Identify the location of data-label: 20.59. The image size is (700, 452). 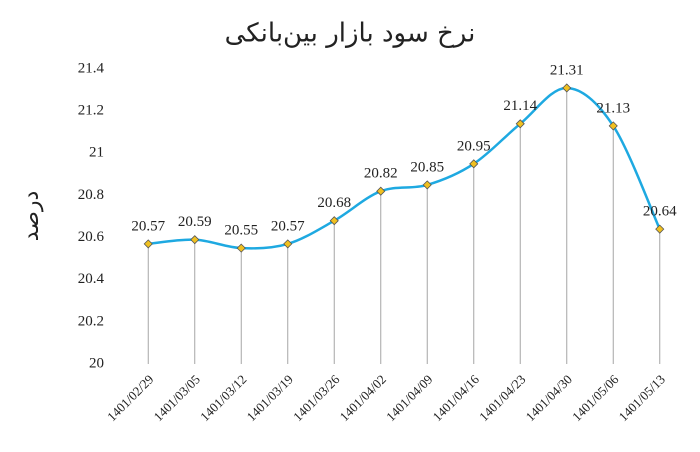
(195, 222).